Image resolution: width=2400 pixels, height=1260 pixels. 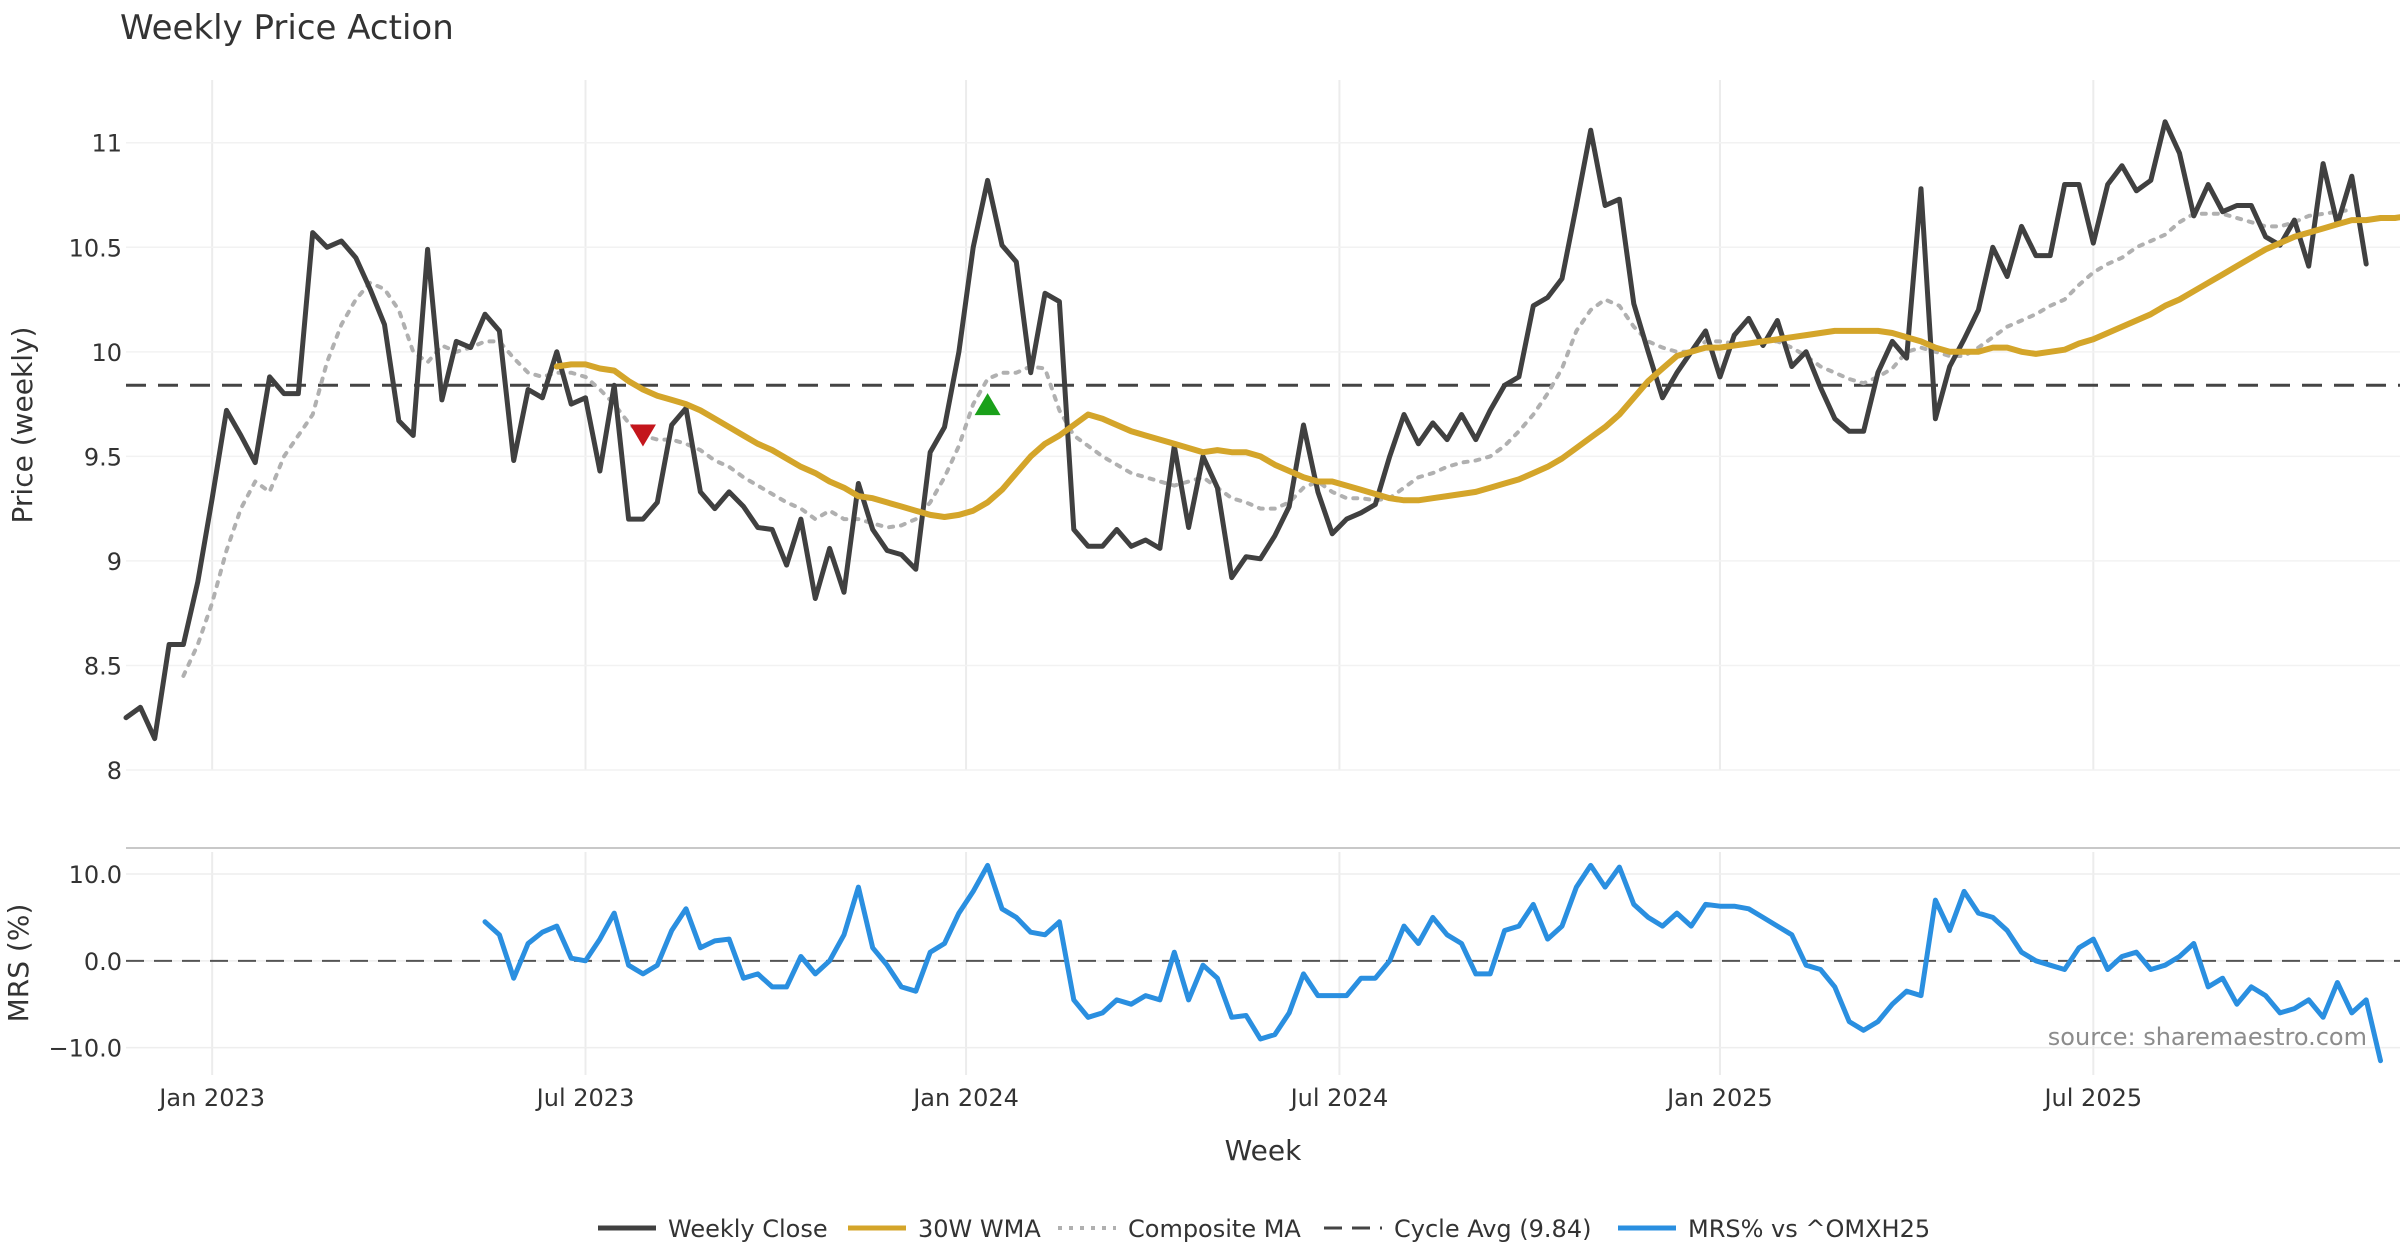 I want to click on price-y-tick-label: 8.5, so click(x=103, y=666).